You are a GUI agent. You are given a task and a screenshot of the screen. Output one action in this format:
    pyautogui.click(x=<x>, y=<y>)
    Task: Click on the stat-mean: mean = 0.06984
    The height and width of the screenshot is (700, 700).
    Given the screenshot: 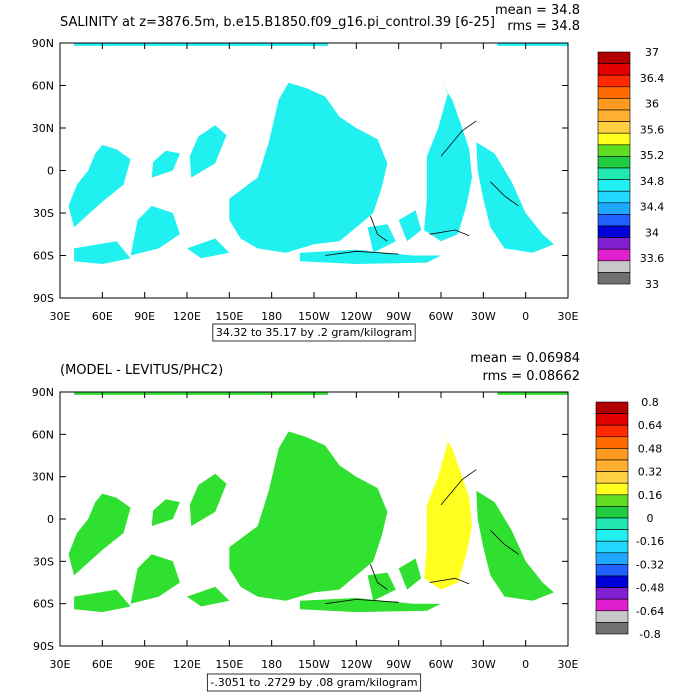 What is the action you would take?
    pyautogui.click(x=525, y=358)
    